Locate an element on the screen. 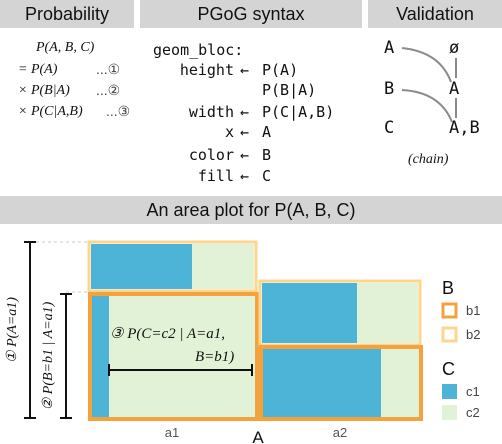  validation-caption: (chain) is located at coordinates (428, 159).